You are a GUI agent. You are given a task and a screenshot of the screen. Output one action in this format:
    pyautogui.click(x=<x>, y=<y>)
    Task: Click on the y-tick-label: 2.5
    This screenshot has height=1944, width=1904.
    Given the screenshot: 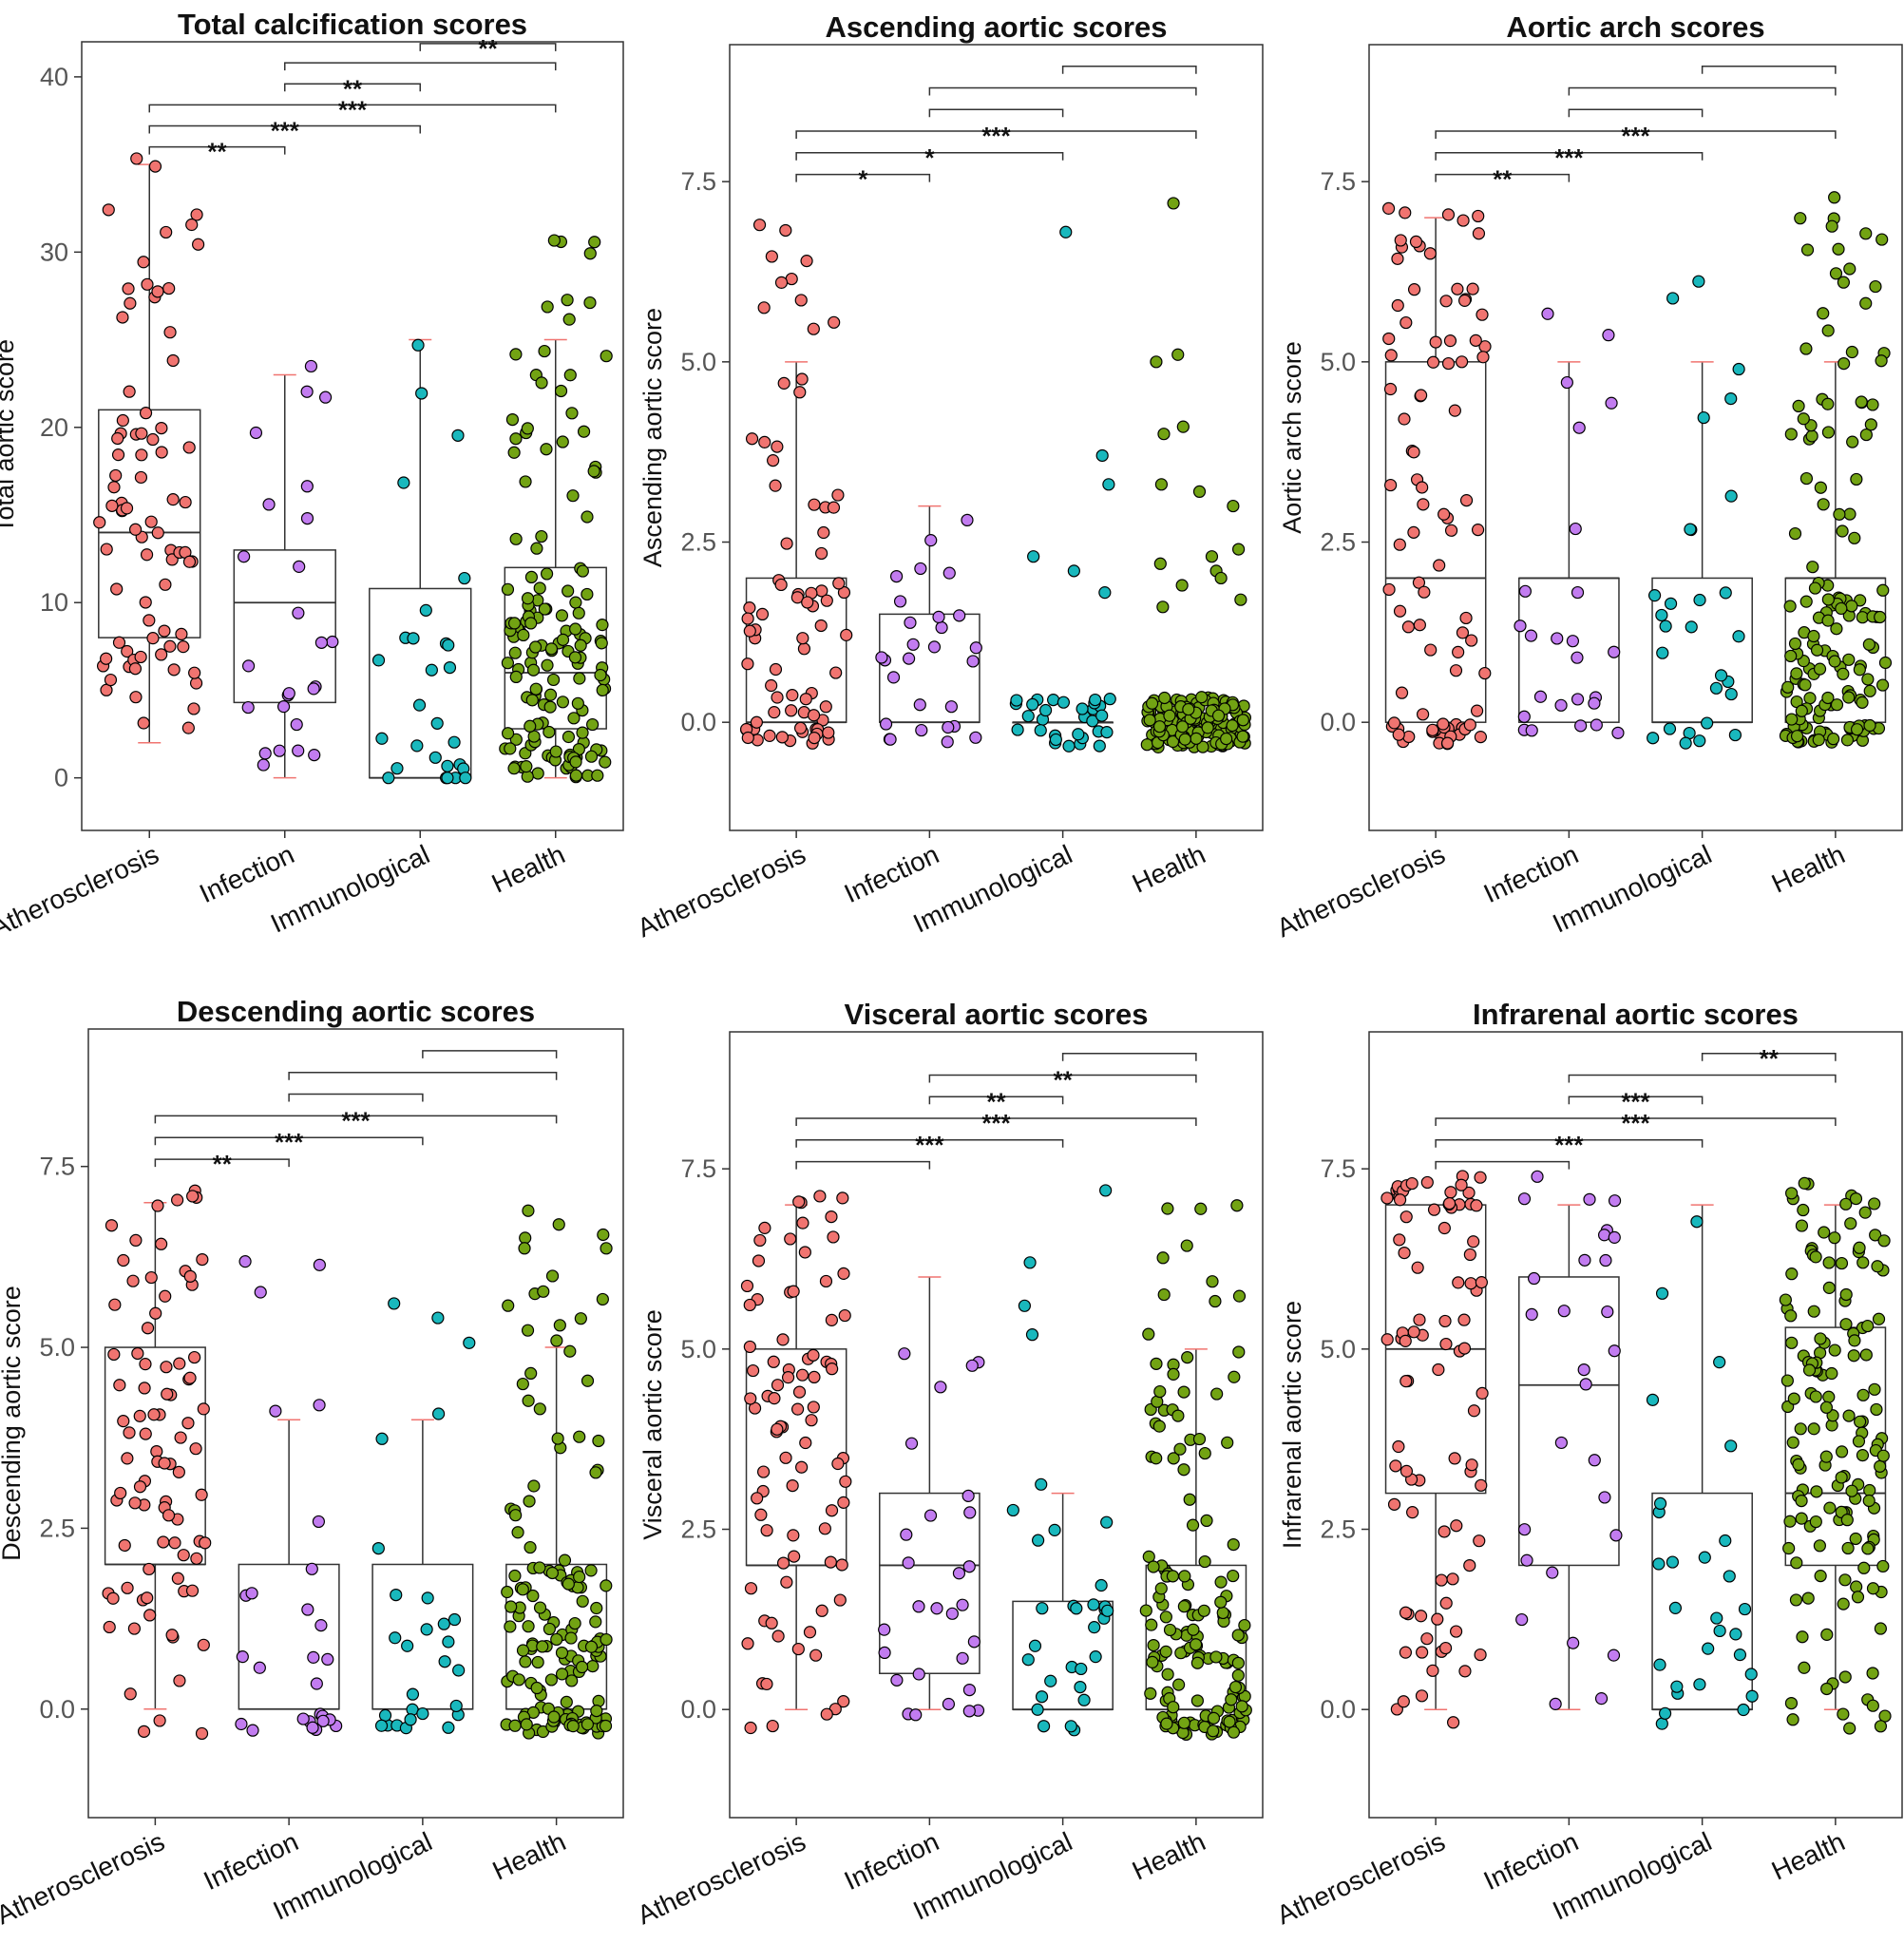 What is the action you would take?
    pyautogui.click(x=1338, y=1530)
    